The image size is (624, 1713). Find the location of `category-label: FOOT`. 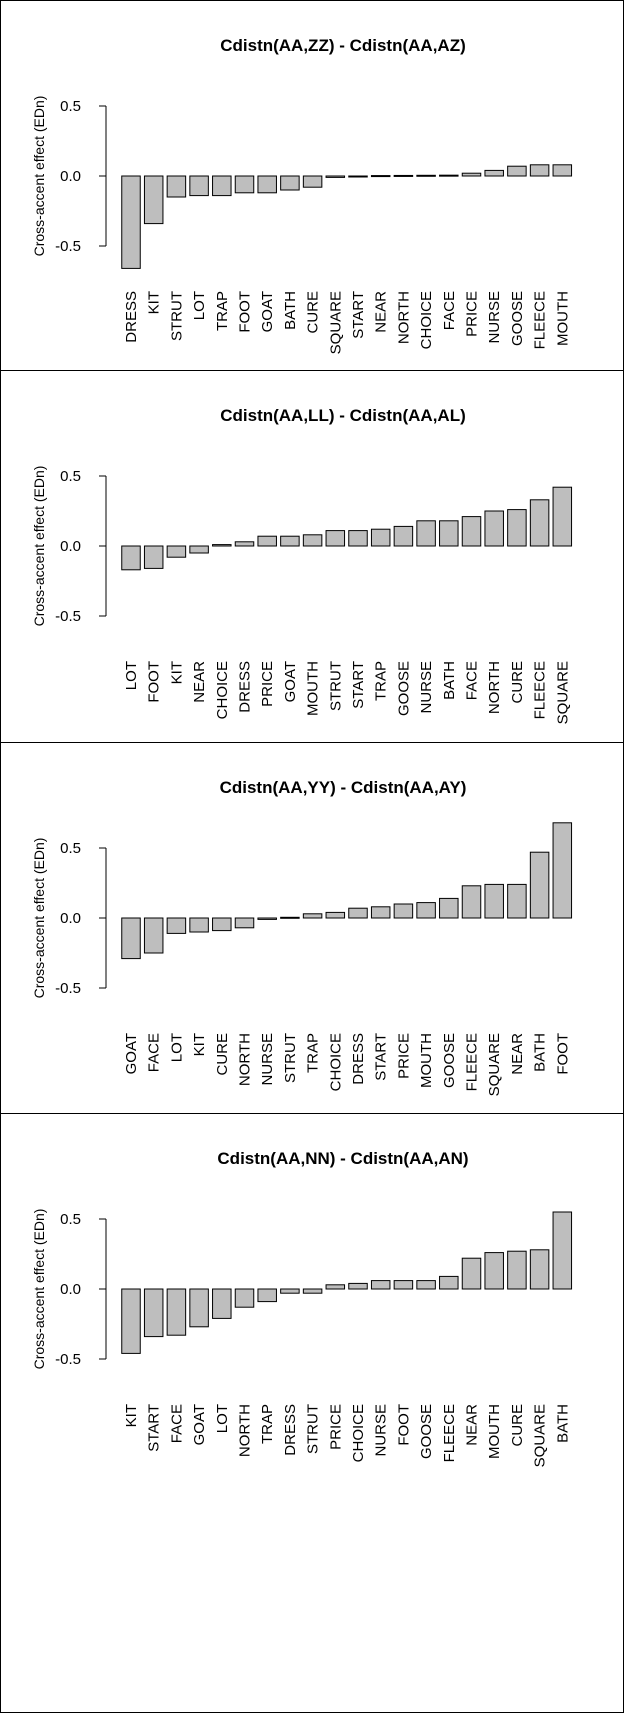

category-label: FOOT is located at coordinates (154, 682).